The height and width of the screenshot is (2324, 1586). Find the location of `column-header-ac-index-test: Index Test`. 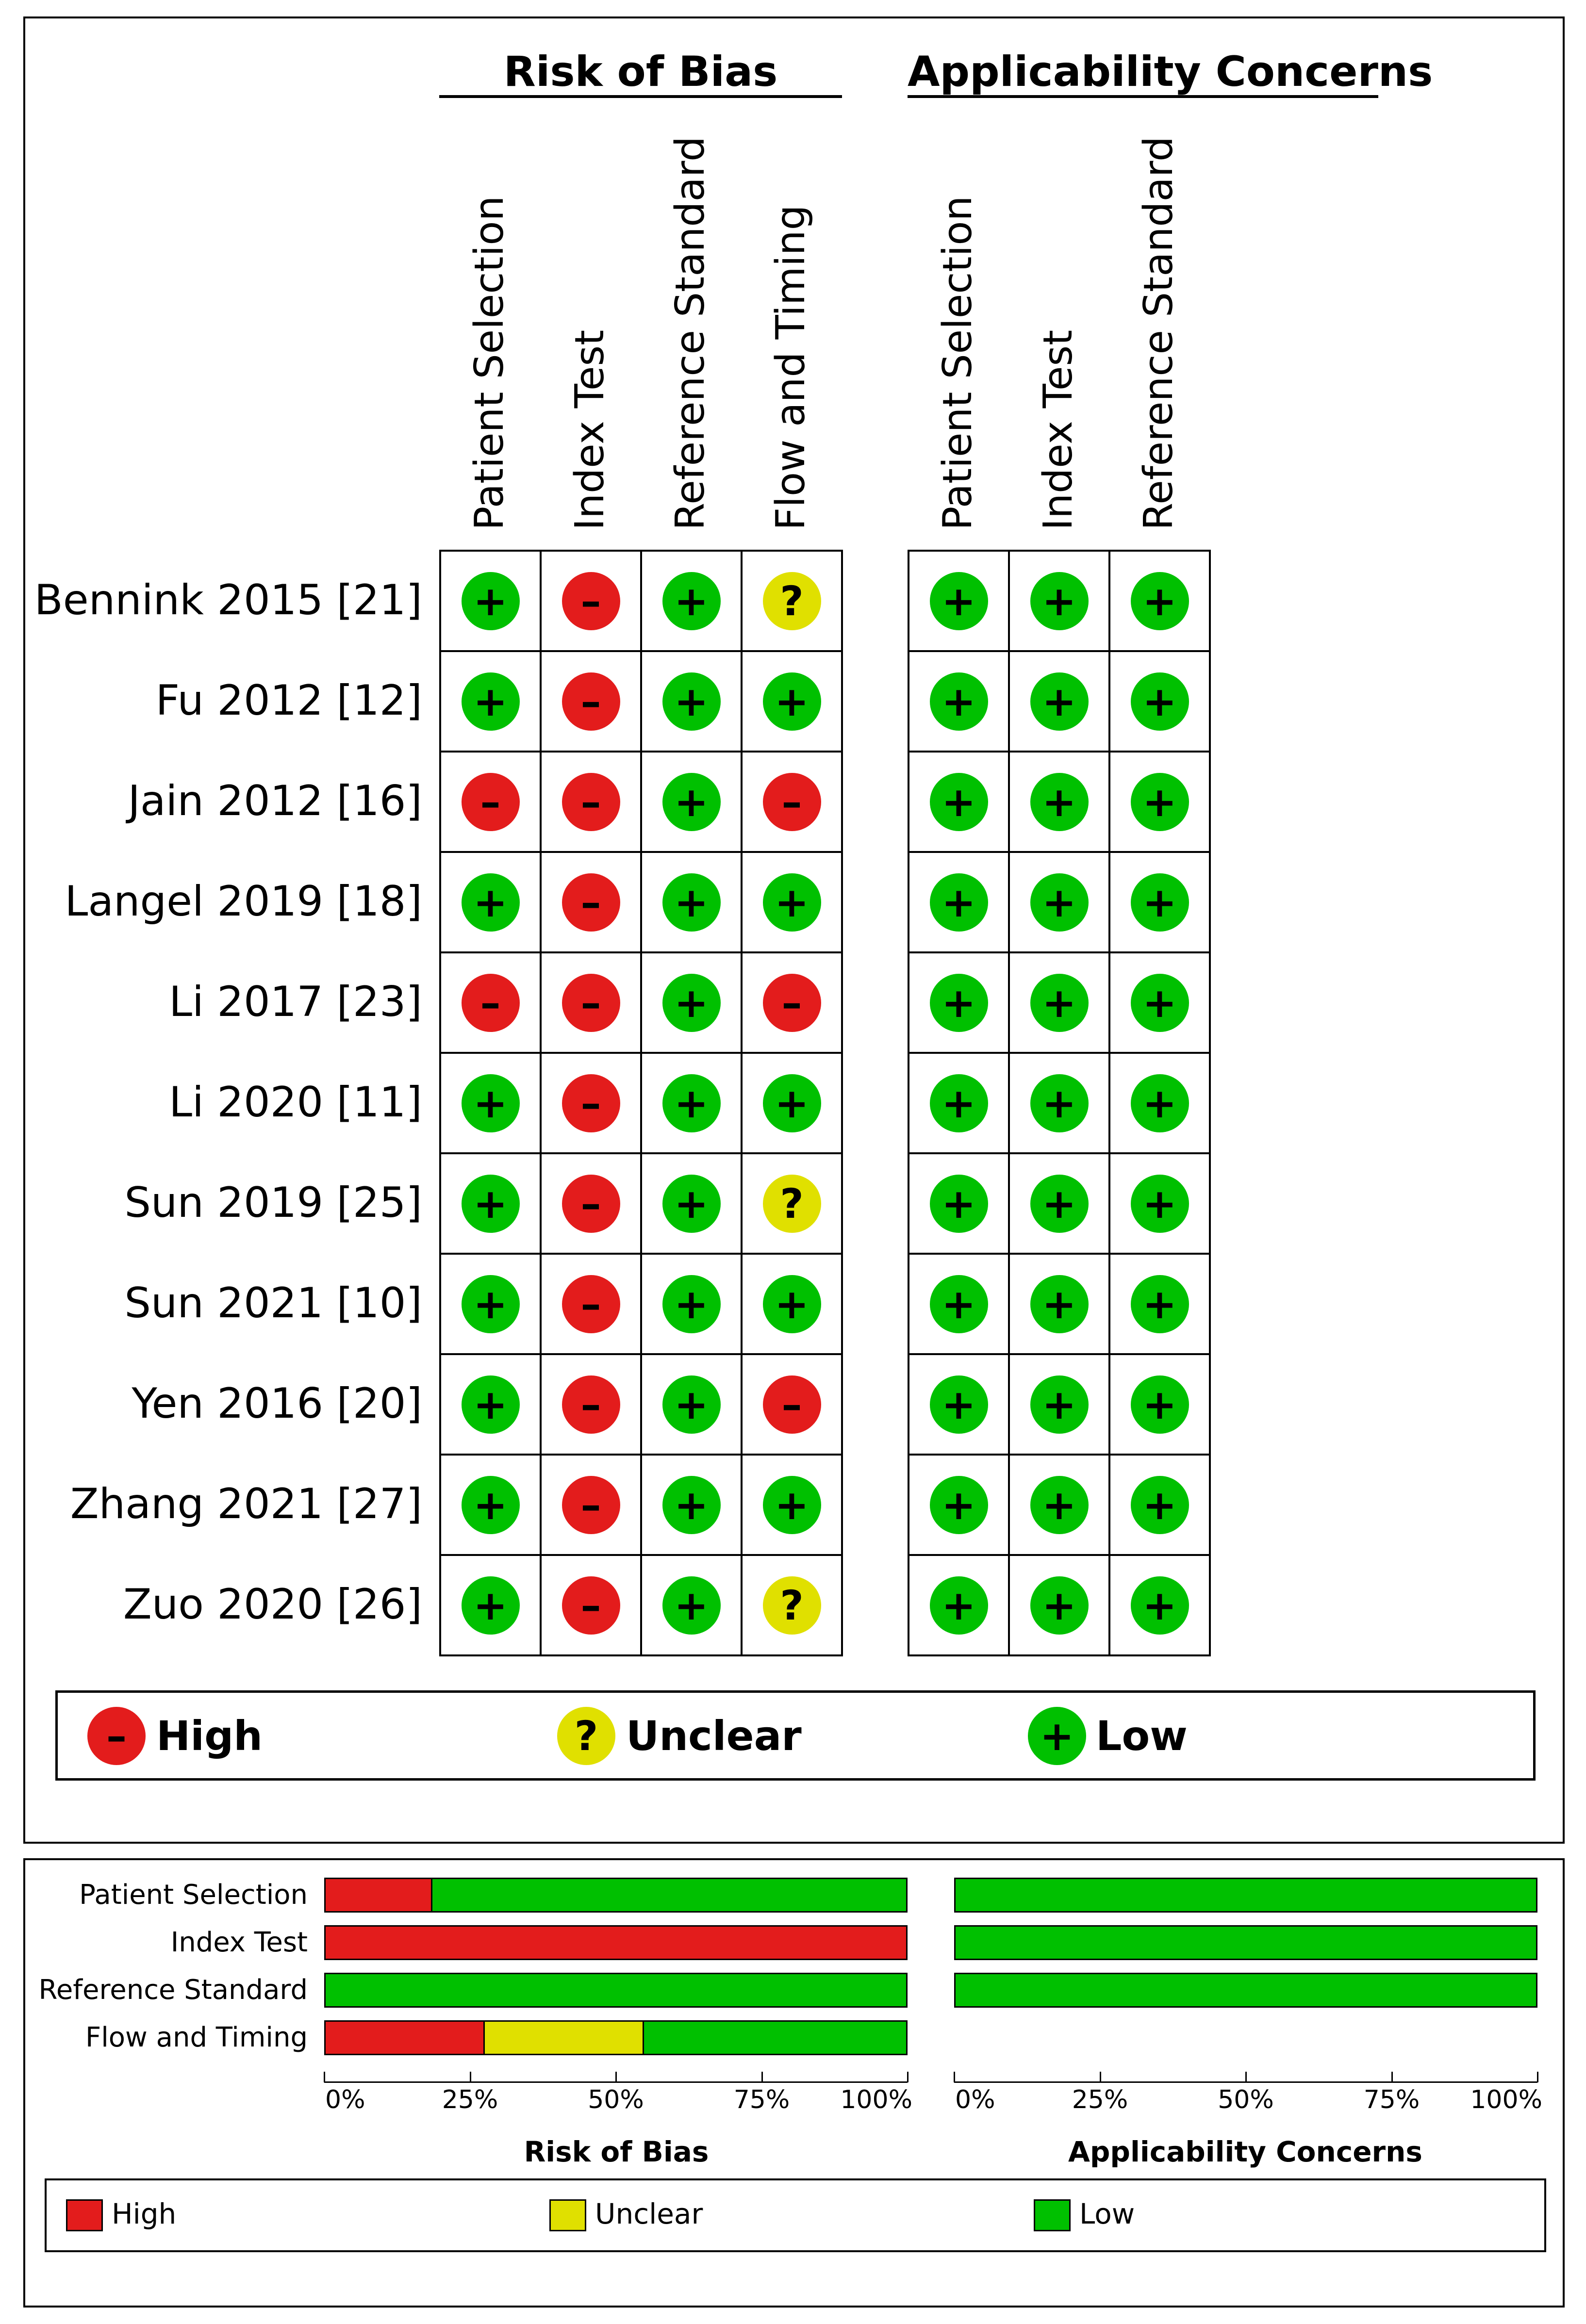

column-header-ac-index-test: Index Test is located at coordinates (1058, 430).